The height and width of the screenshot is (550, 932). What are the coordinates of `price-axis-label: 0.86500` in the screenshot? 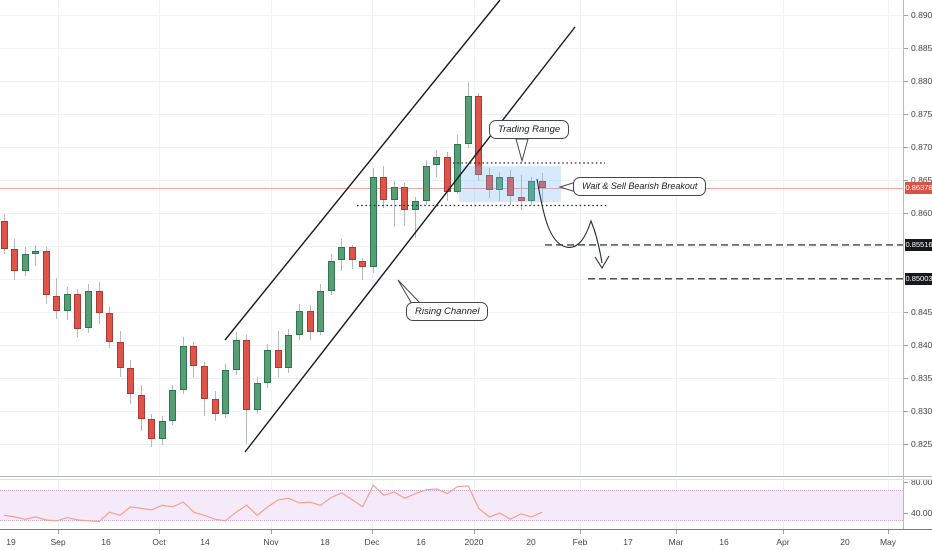 It's located at (921, 180).